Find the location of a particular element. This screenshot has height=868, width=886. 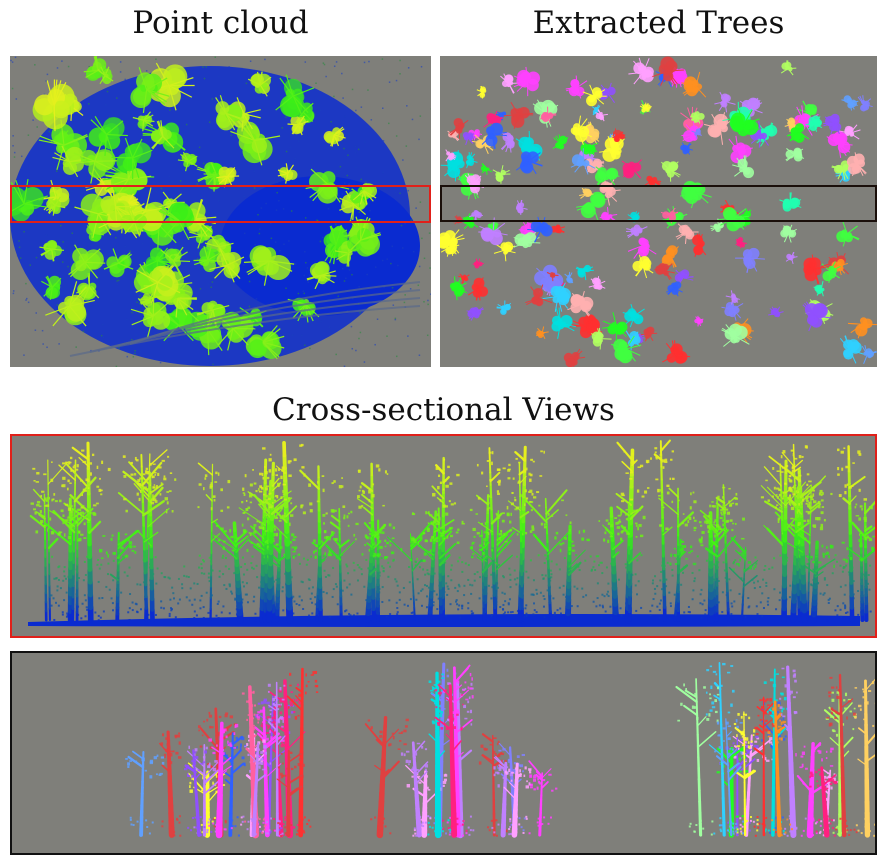

cross-sectional-views-title: Cross-sectional Views is located at coordinates (443, 410).